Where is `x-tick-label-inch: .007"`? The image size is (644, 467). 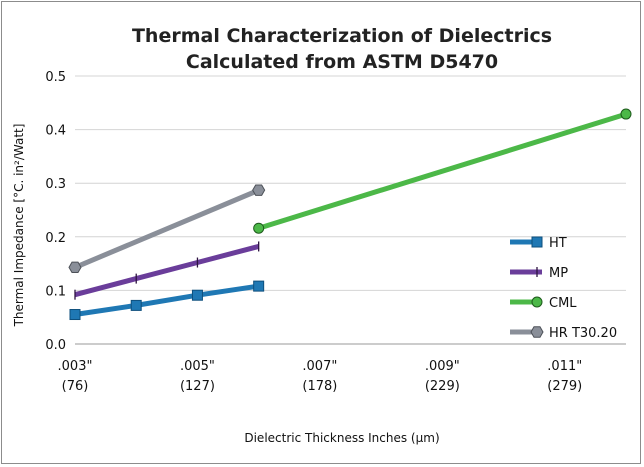 x-tick-label-inch: .007" is located at coordinates (319, 366).